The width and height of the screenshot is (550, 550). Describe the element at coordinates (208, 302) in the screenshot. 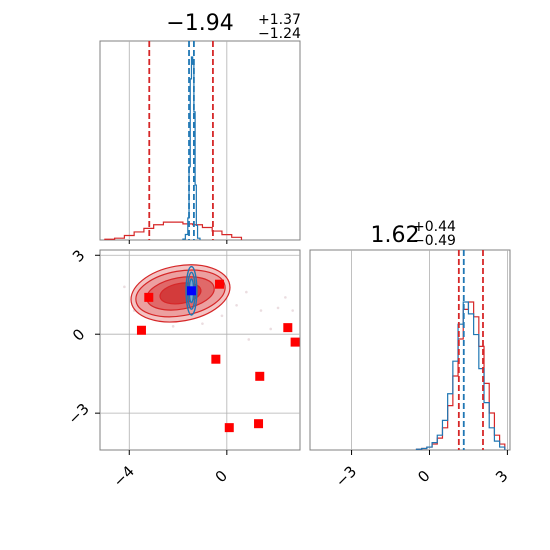

I see `joint-contours` at that location.